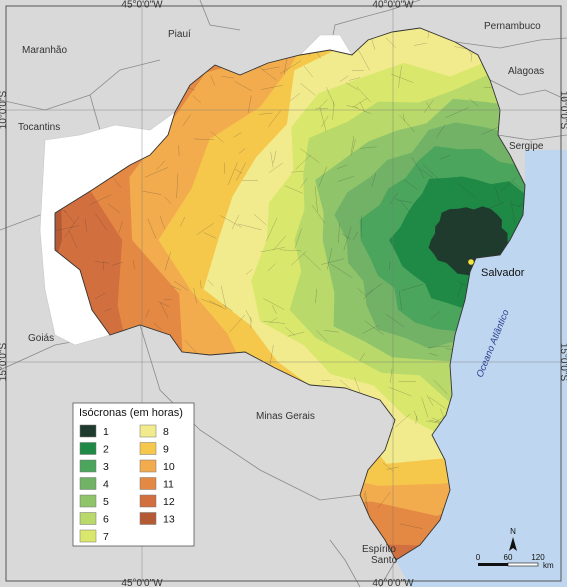  What do you see at coordinates (106, 537) in the screenshot?
I see `legend-label-7: 7` at bounding box center [106, 537].